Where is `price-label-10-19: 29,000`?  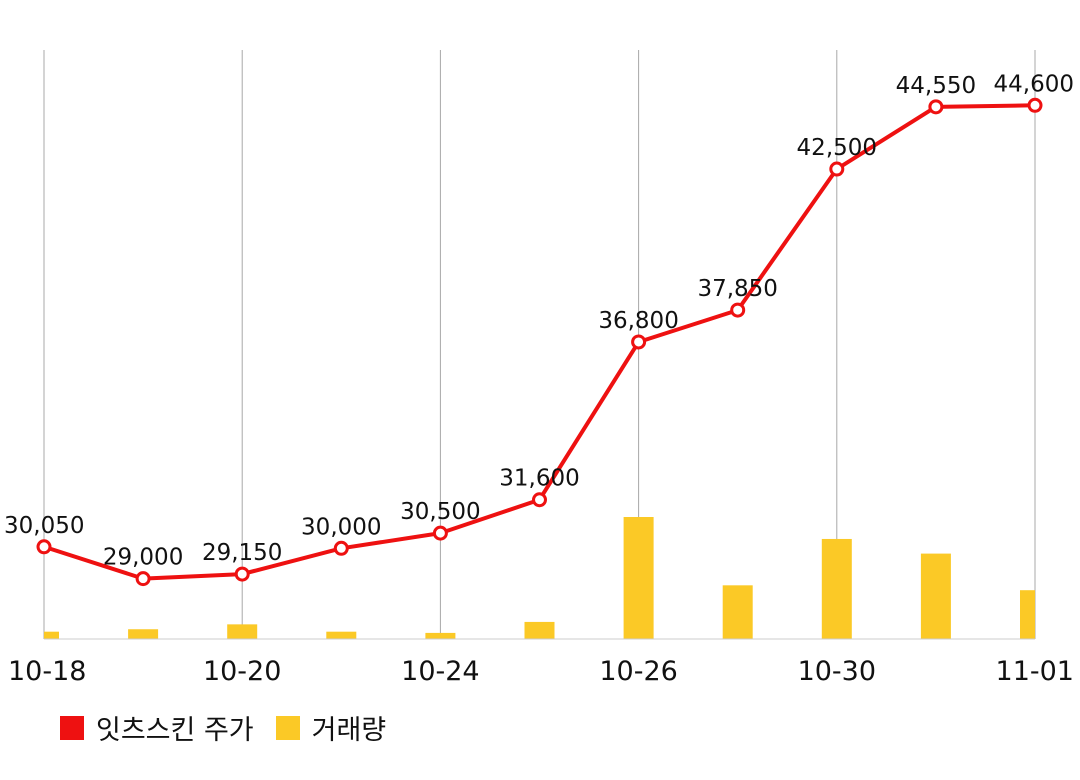
price-label-10-19: 29,000 is located at coordinates (143, 558).